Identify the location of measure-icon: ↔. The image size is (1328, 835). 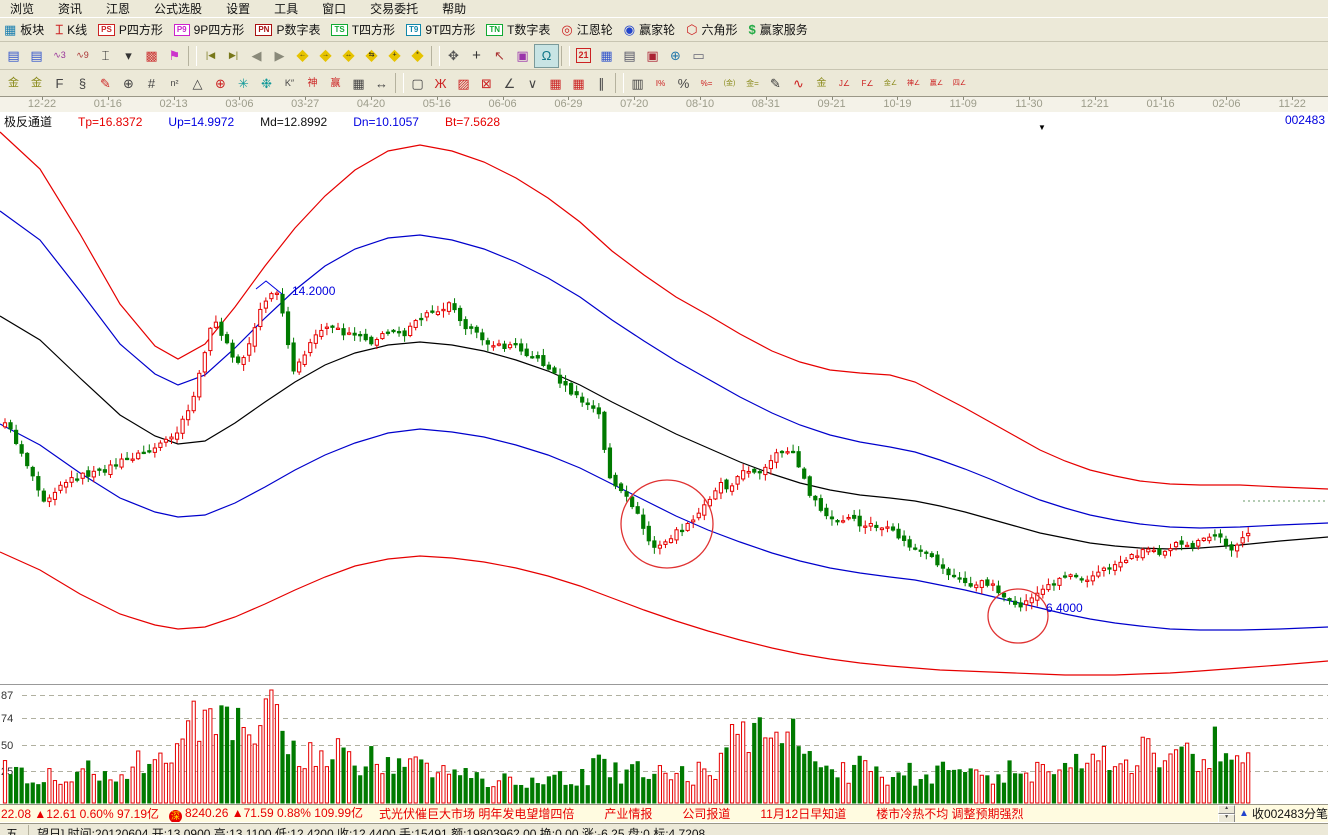
(381, 83).